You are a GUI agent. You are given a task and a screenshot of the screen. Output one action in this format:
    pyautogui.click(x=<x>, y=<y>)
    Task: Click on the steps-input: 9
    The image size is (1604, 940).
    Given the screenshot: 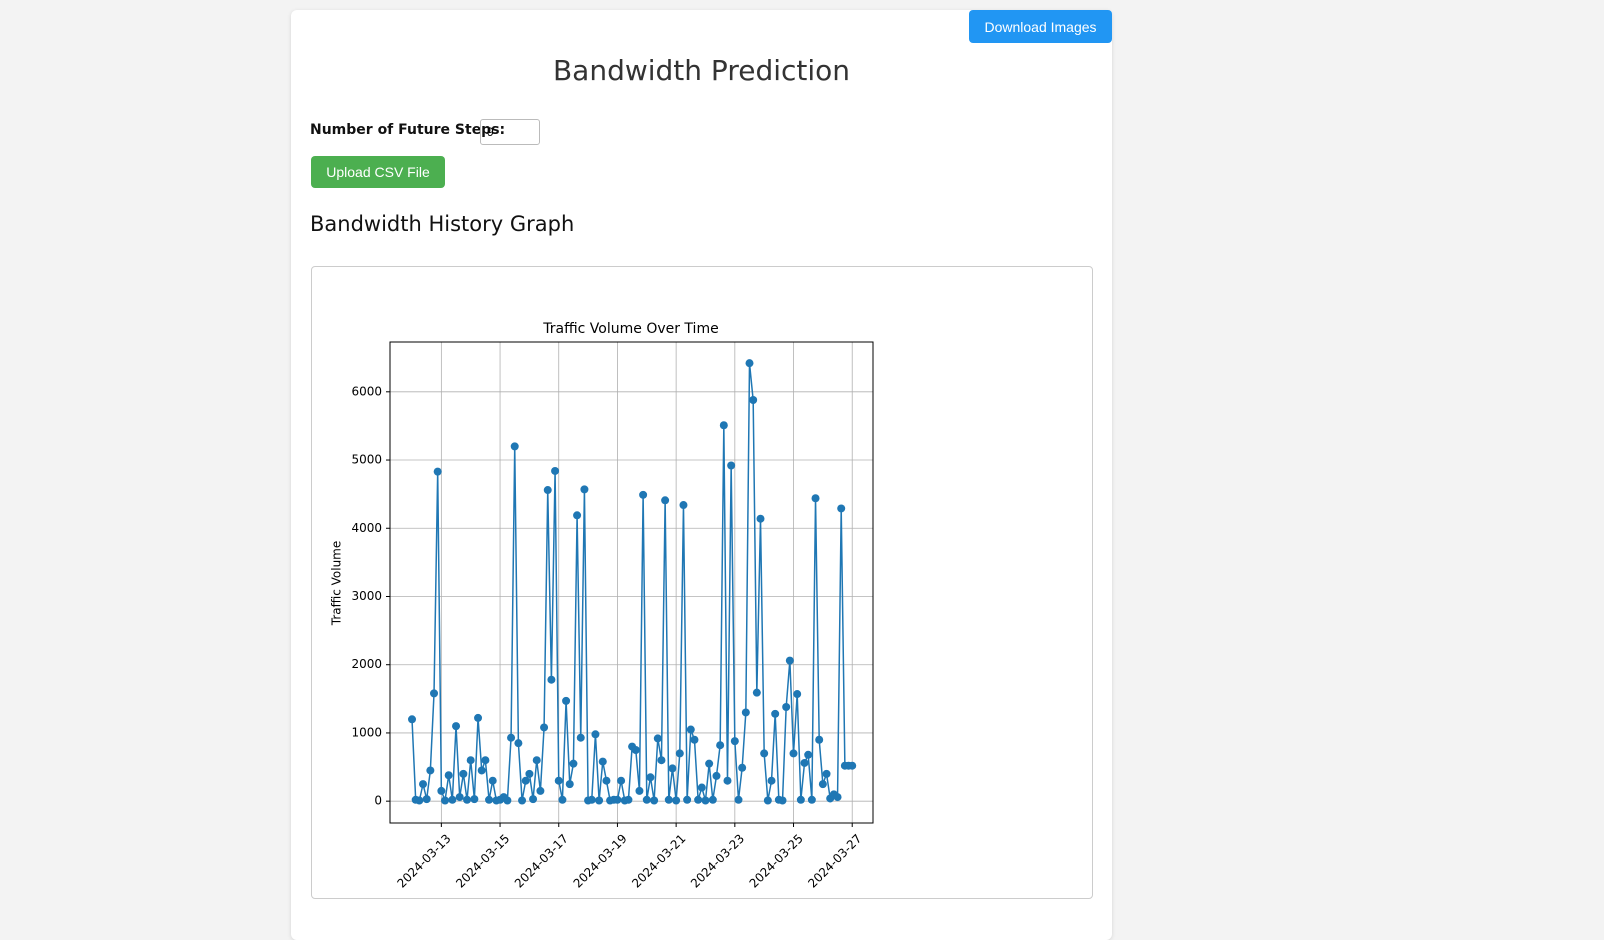 What is the action you would take?
    pyautogui.click(x=510, y=132)
    